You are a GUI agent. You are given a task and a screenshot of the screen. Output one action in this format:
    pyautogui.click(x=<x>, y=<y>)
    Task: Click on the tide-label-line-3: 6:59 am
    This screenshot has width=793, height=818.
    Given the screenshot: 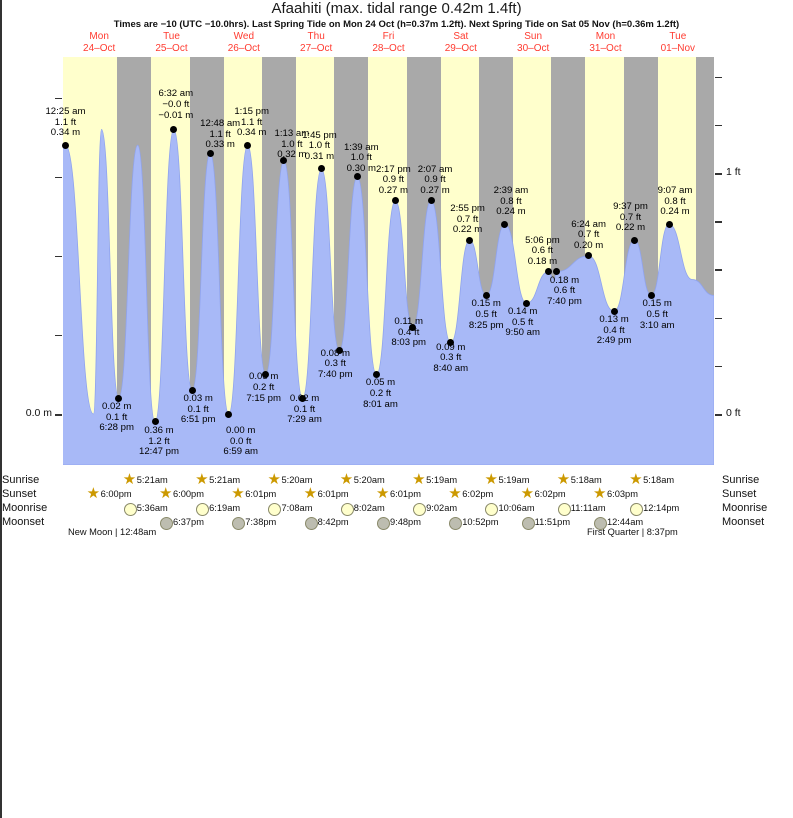 What is the action you would take?
    pyautogui.click(x=241, y=452)
    